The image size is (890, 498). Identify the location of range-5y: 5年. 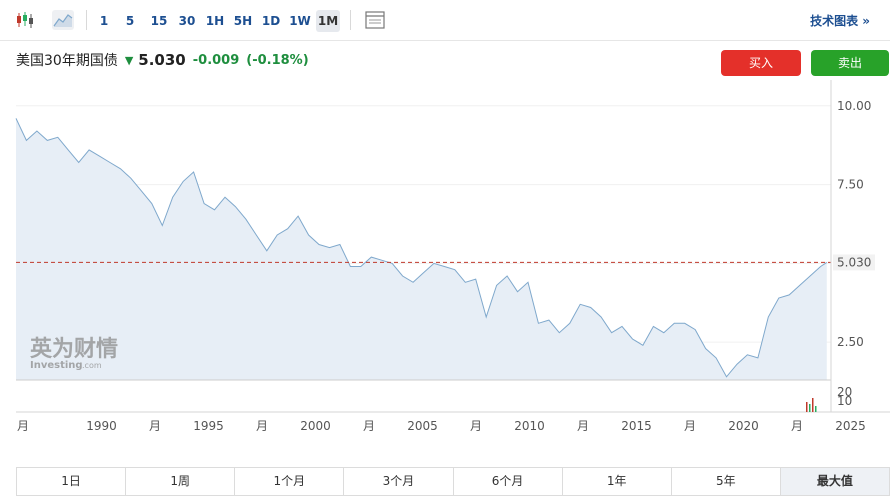
(726, 481).